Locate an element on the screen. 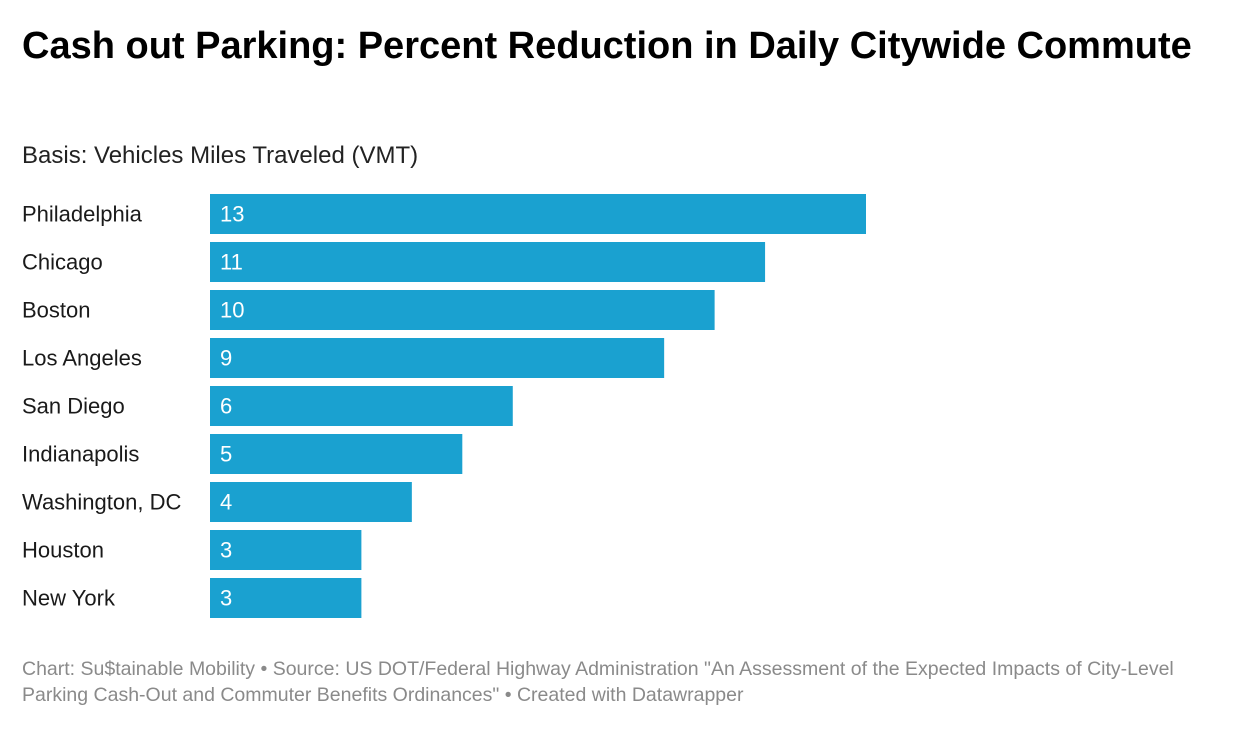 This screenshot has width=1240, height=730. bar-row: Washington, DC 4 is located at coordinates (217, 502).